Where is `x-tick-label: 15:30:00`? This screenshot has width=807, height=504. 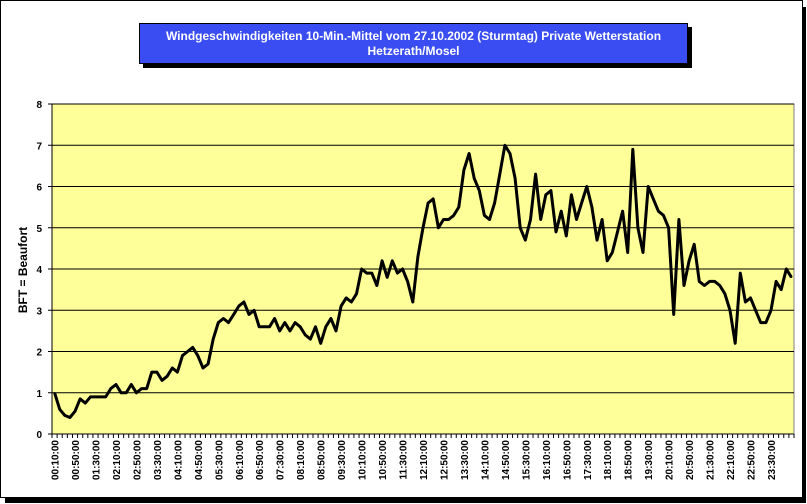
x-tick-label: 15:30:00 is located at coordinates (526, 460).